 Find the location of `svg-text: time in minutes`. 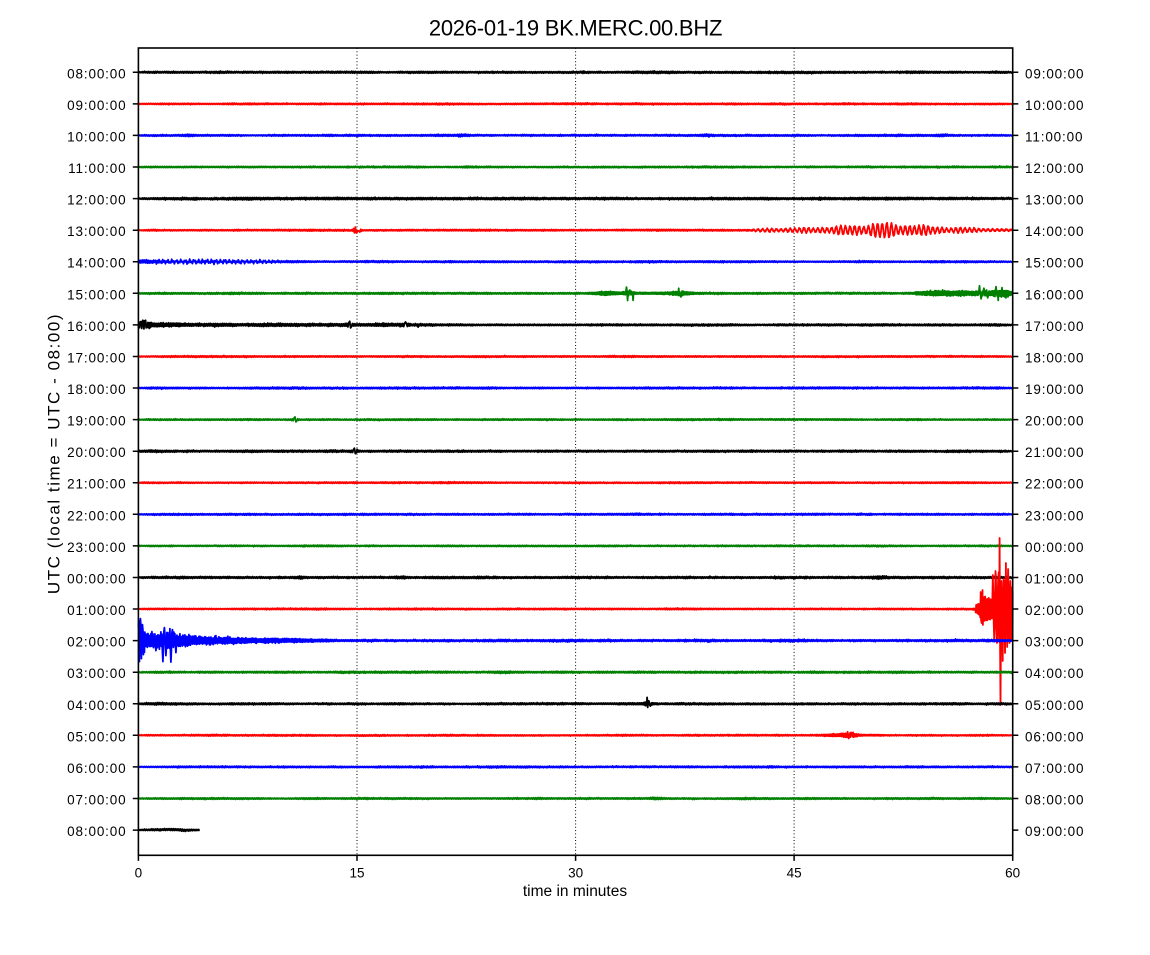

svg-text: time in minutes is located at coordinates (575, 891).